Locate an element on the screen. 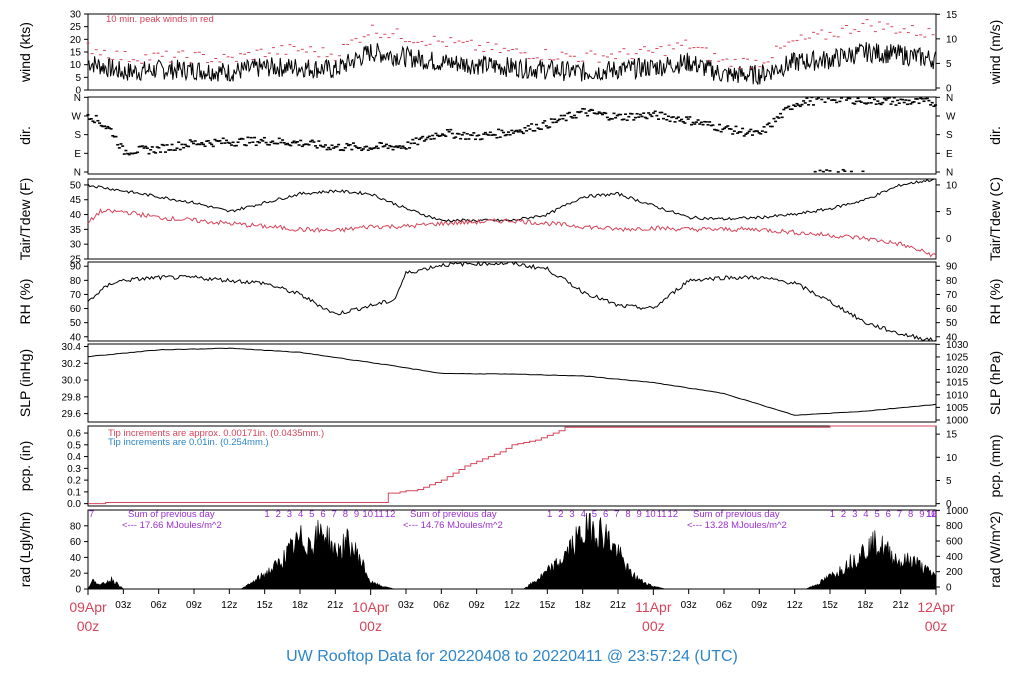 This screenshot has height=700, width=1024. rad-hour-mark: 4 is located at coordinates (583, 514).